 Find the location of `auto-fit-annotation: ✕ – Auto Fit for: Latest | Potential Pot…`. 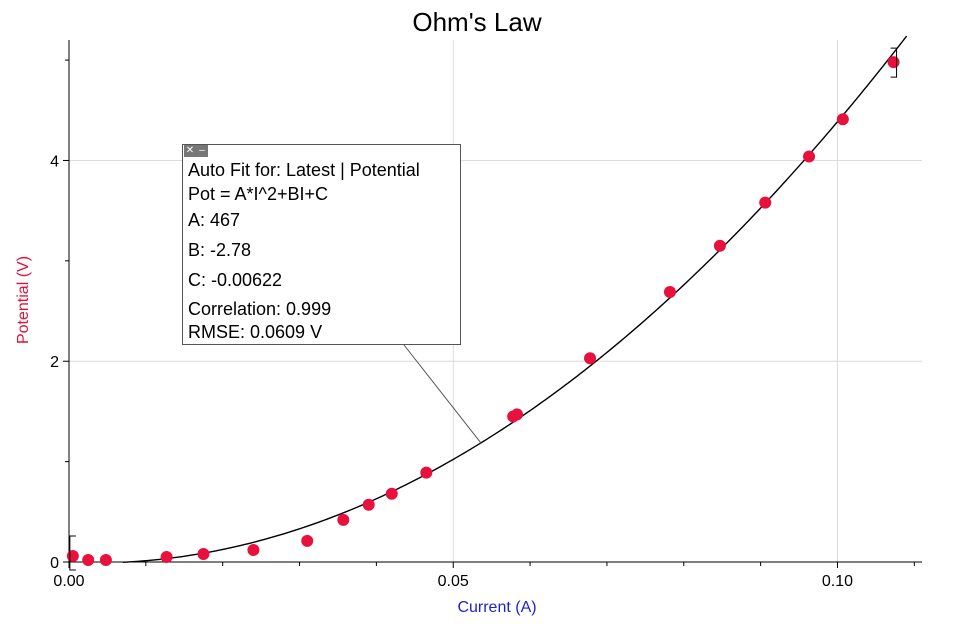

auto-fit-annotation: ✕ – Auto Fit for: Latest | Potential Pot… is located at coordinates (321, 244).